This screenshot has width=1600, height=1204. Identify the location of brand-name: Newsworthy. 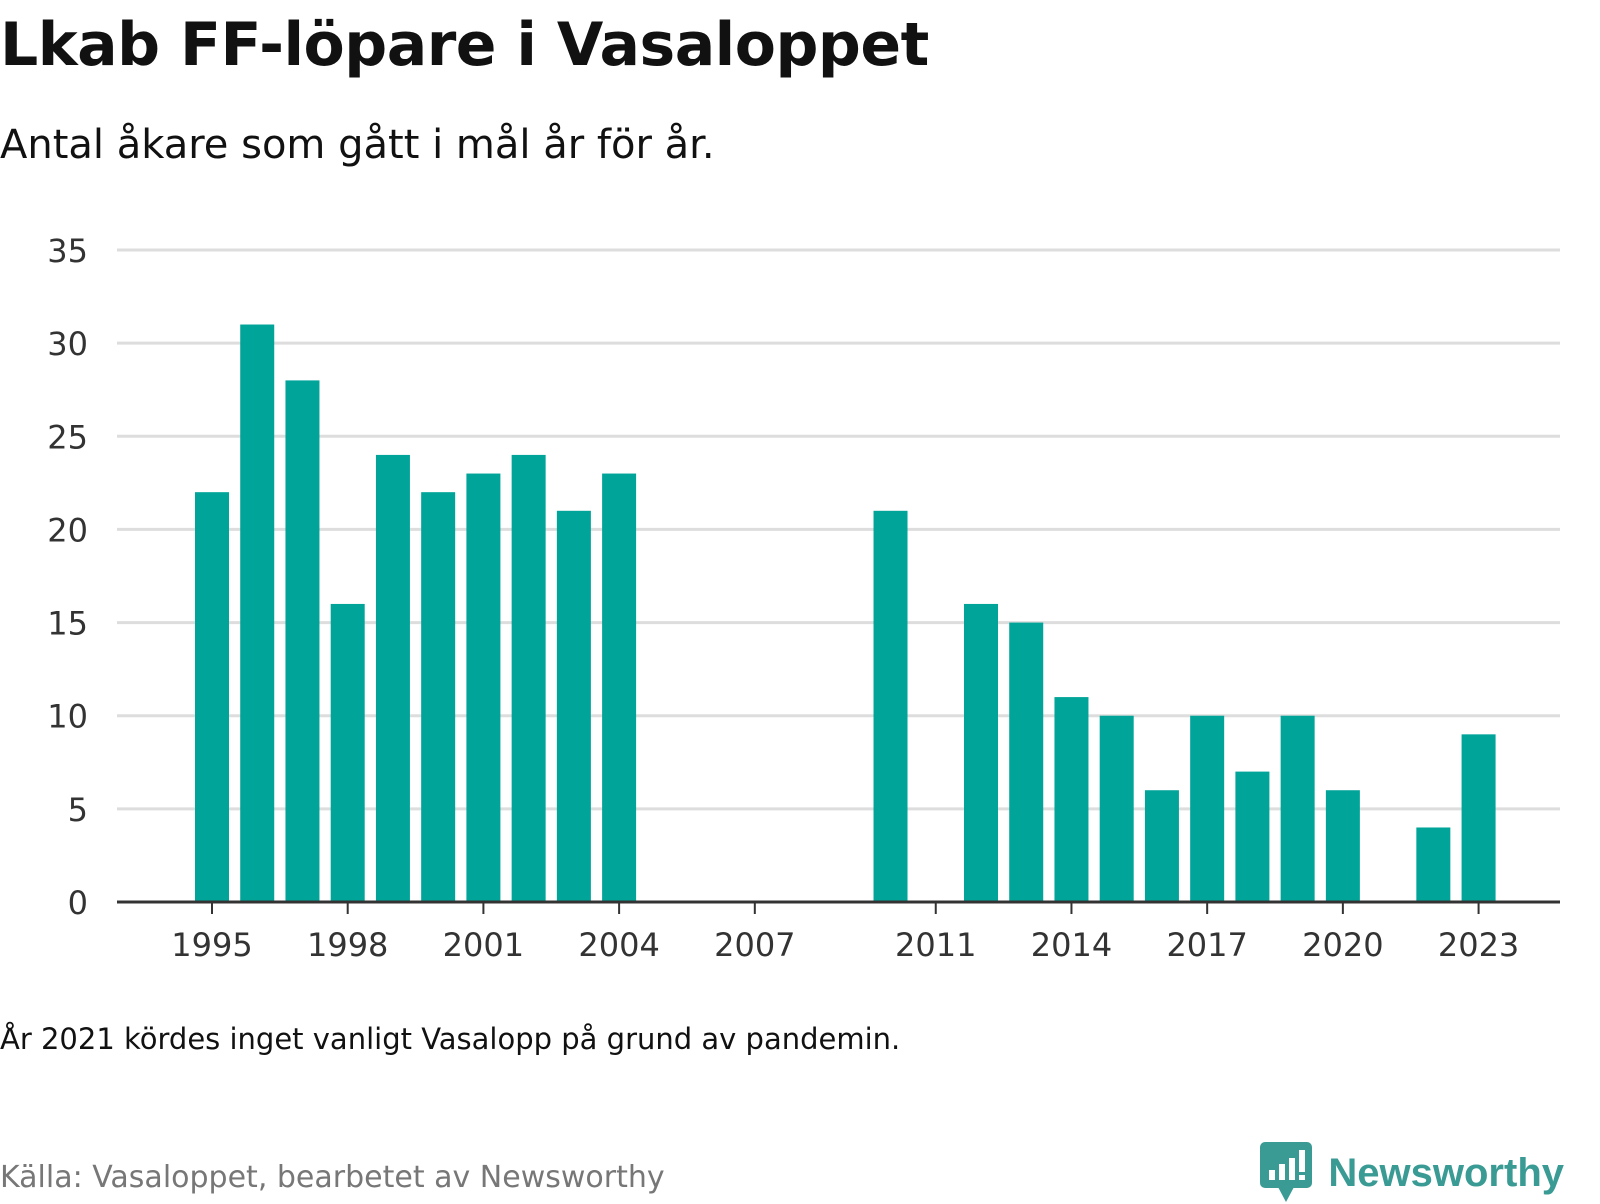
(1446, 1172).